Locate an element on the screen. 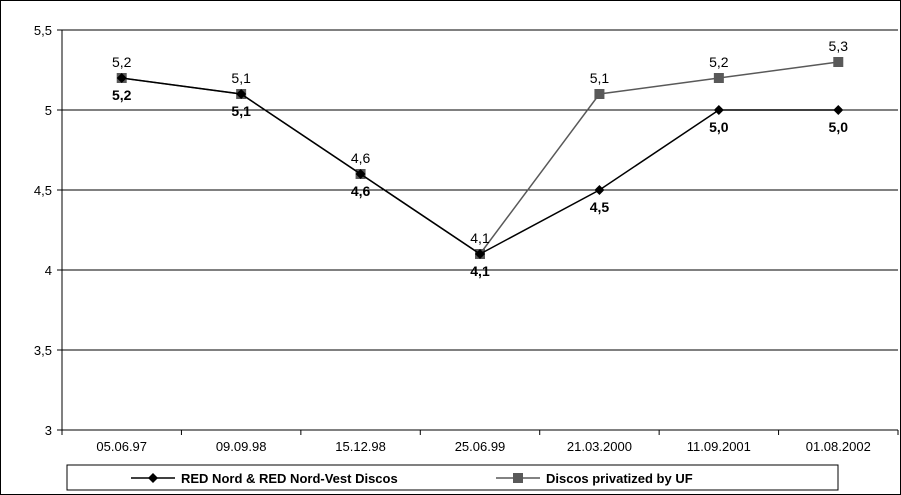  x-tick-label: 09.09.98 is located at coordinates (241, 446).